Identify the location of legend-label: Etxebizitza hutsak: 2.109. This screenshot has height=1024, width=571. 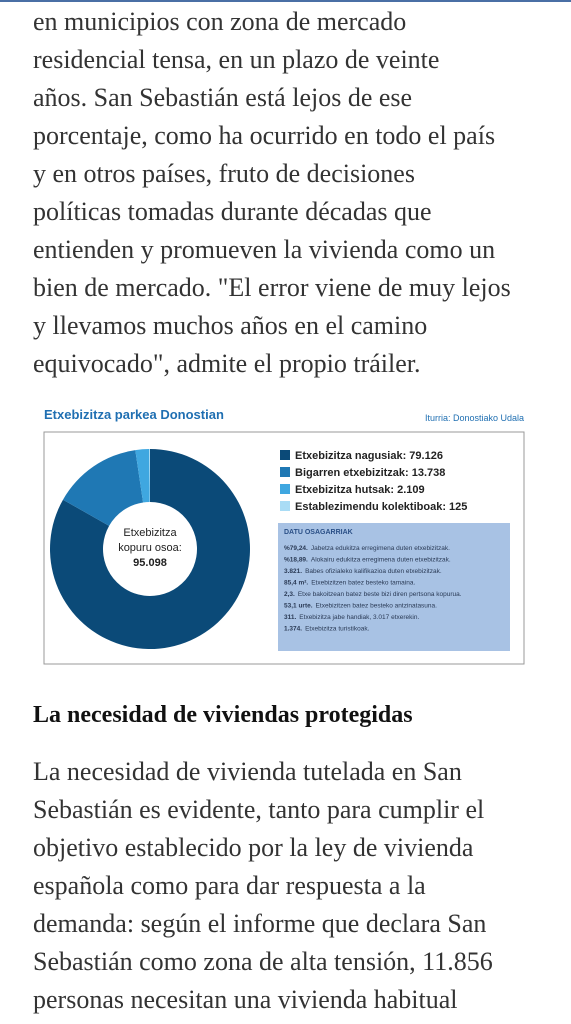
(360, 490).